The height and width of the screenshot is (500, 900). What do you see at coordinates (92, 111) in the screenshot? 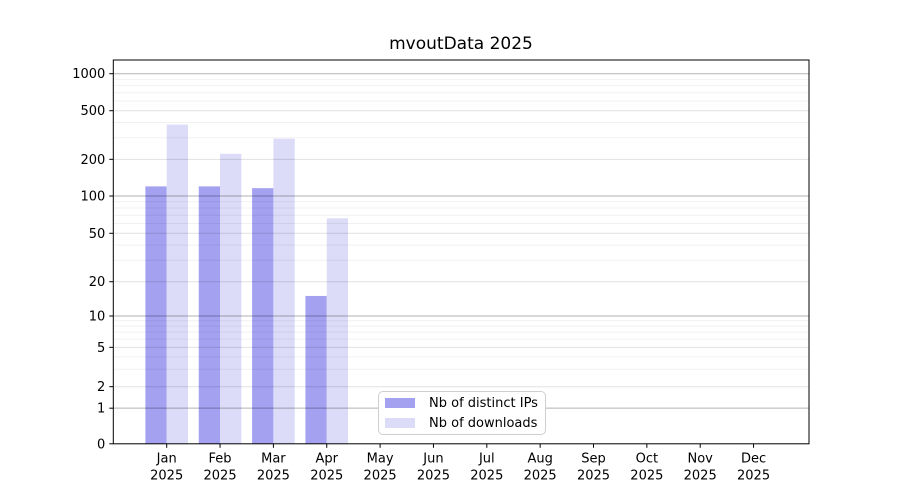
I see `y-tick-label-500: 500` at bounding box center [92, 111].